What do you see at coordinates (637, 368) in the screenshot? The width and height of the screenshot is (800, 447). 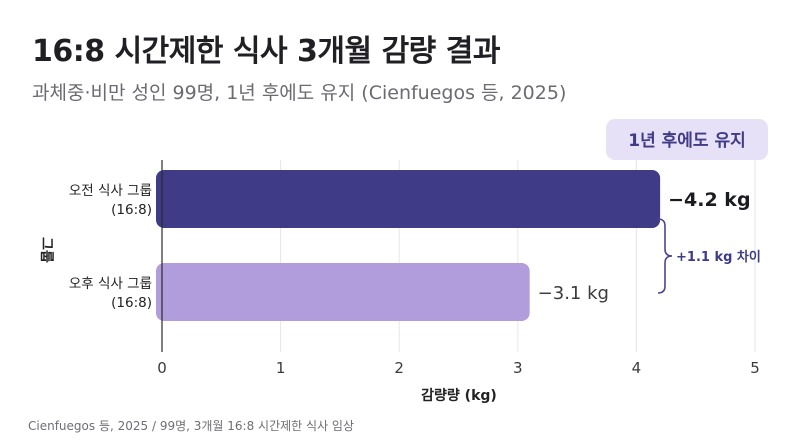 I see `x-tick-label: 4` at bounding box center [637, 368].